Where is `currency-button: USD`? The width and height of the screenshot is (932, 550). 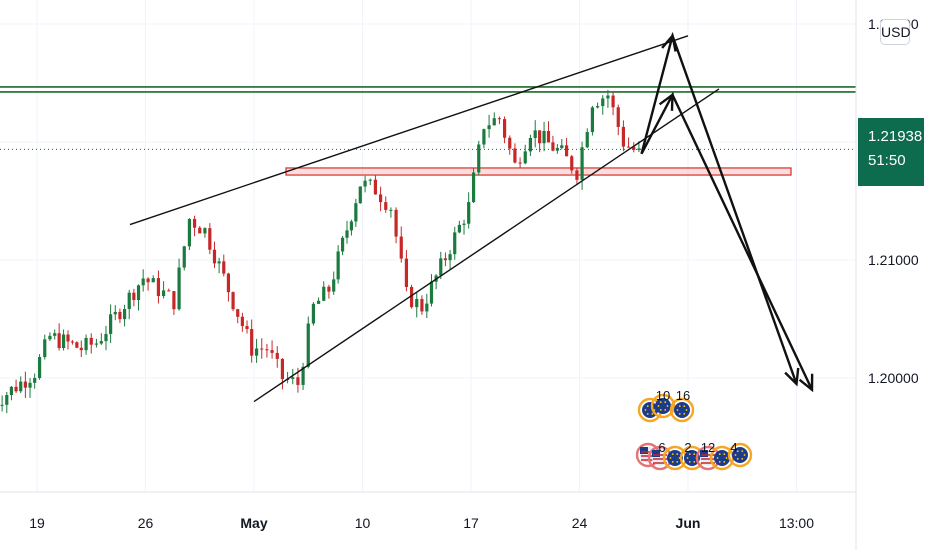
currency-button: USD is located at coordinates (895, 32).